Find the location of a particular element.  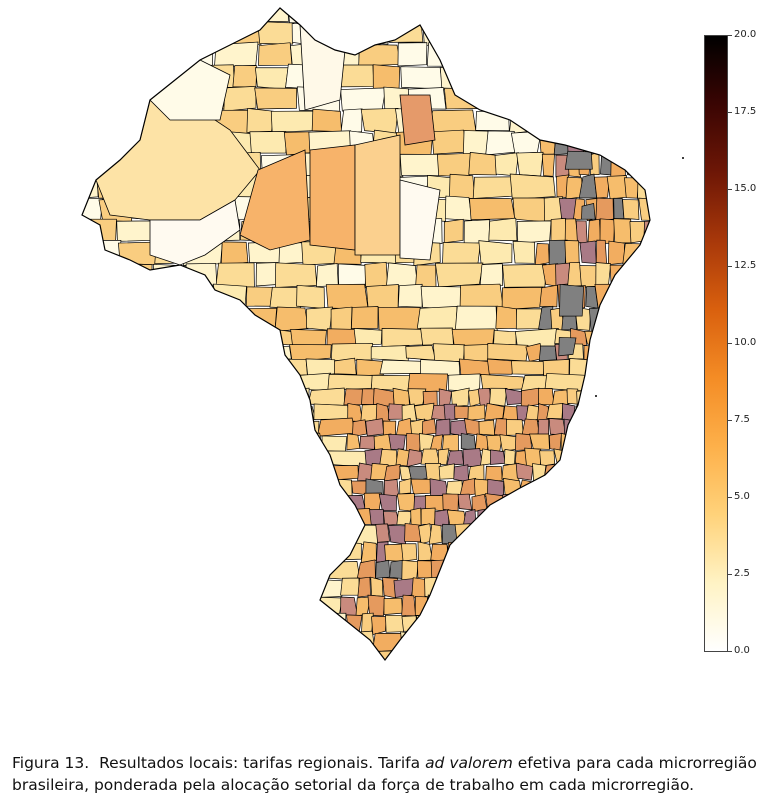

island-markers is located at coordinates (639, 277).